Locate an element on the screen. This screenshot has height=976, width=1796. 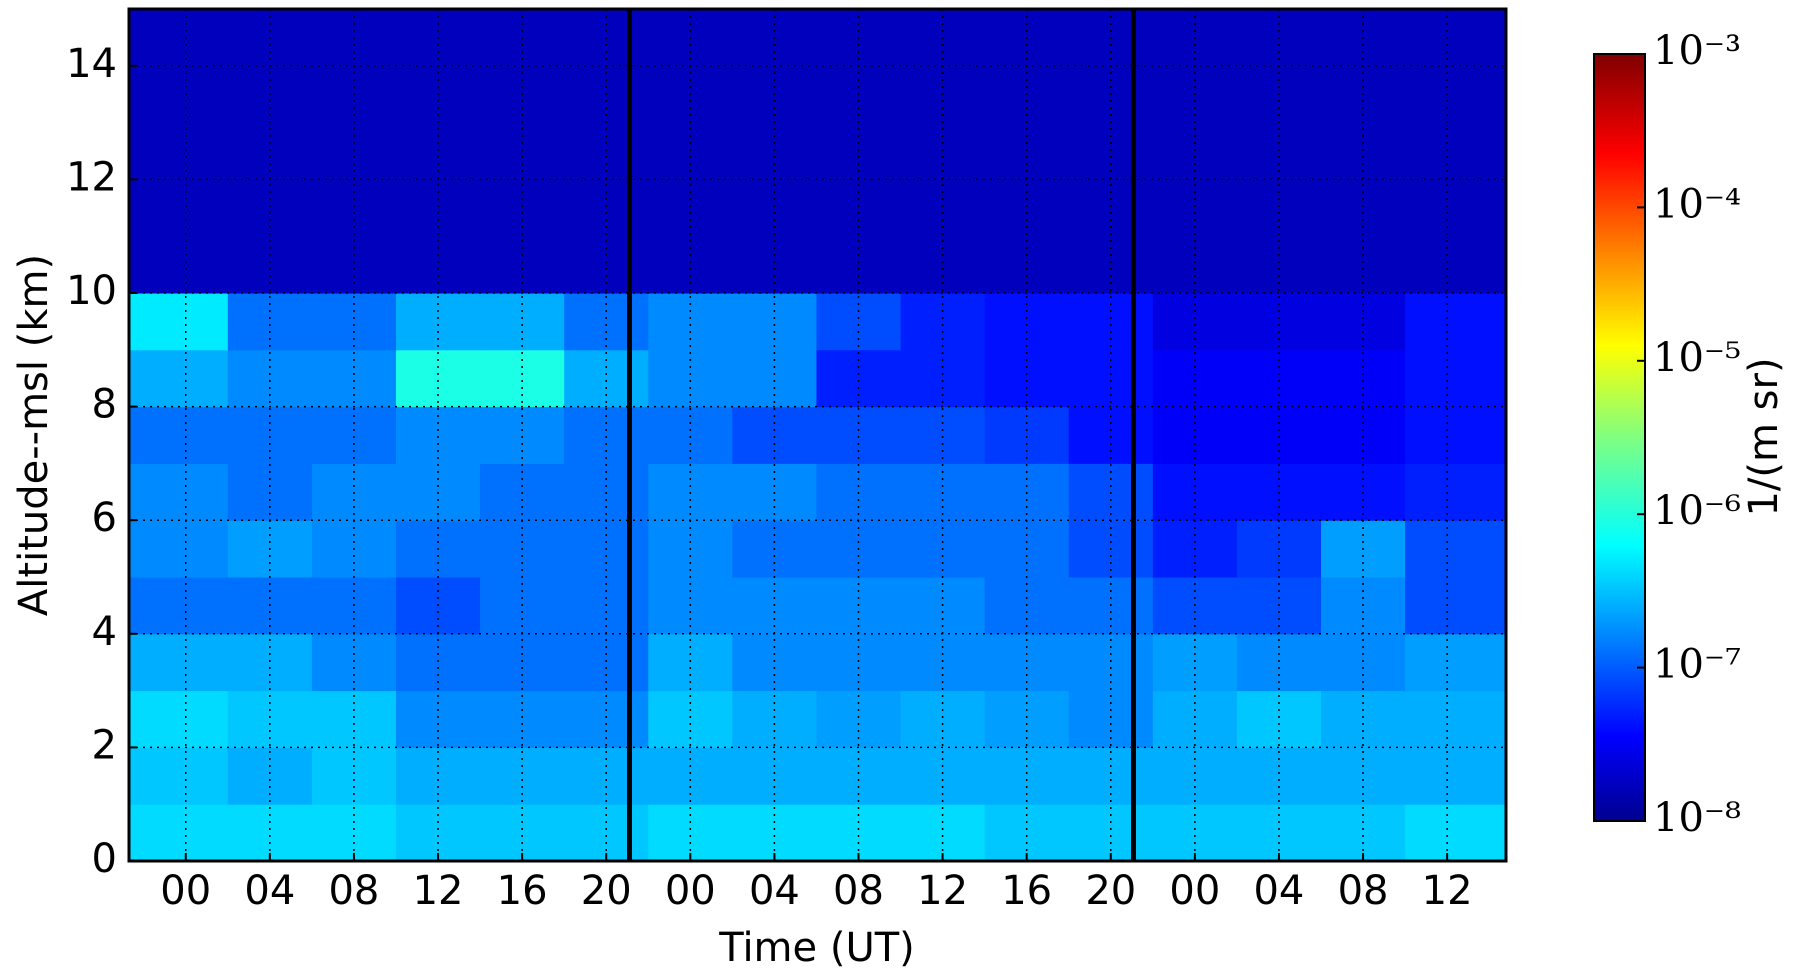
y-tick-label: 8 is located at coordinates (104, 405).